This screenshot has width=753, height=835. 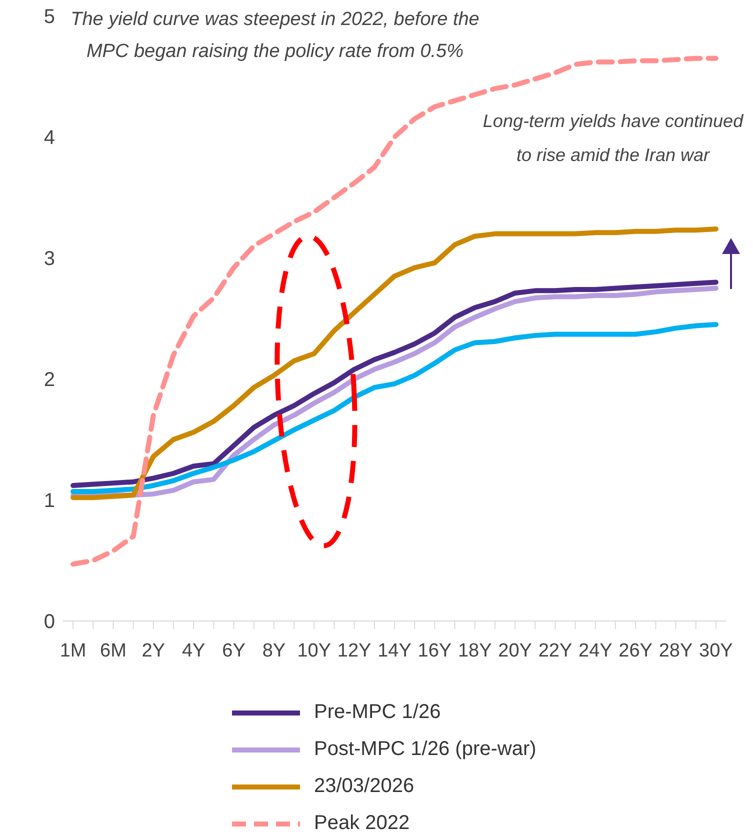 What do you see at coordinates (314, 651) in the screenshot?
I see `x-tick-label: 10Y` at bounding box center [314, 651].